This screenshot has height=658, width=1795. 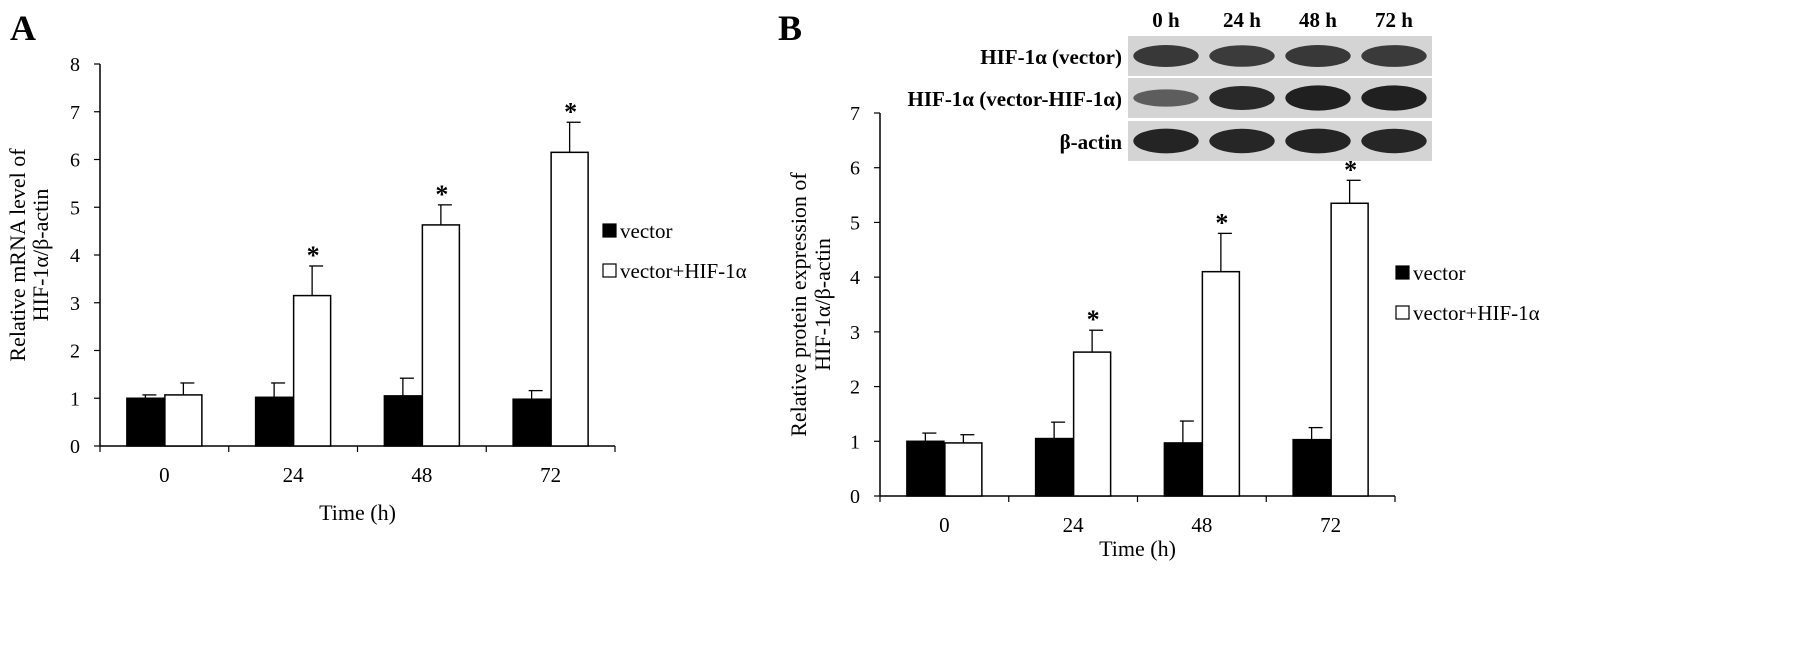 What do you see at coordinates (17, 255) in the screenshot?
I see `y-axis-title: Relative mRNA level of` at bounding box center [17, 255].